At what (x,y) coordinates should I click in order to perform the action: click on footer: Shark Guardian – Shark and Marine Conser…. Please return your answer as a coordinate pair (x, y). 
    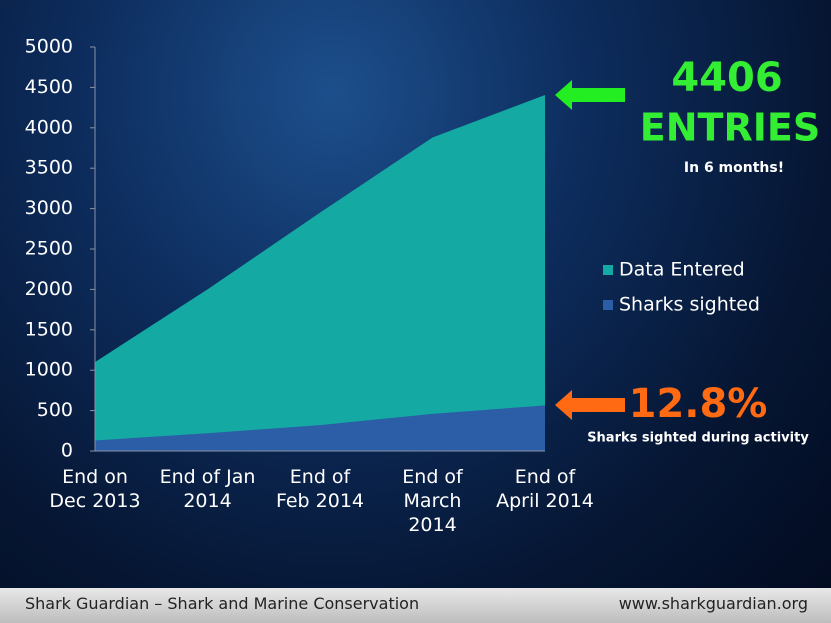
    Looking at the image, I should click on (415, 605).